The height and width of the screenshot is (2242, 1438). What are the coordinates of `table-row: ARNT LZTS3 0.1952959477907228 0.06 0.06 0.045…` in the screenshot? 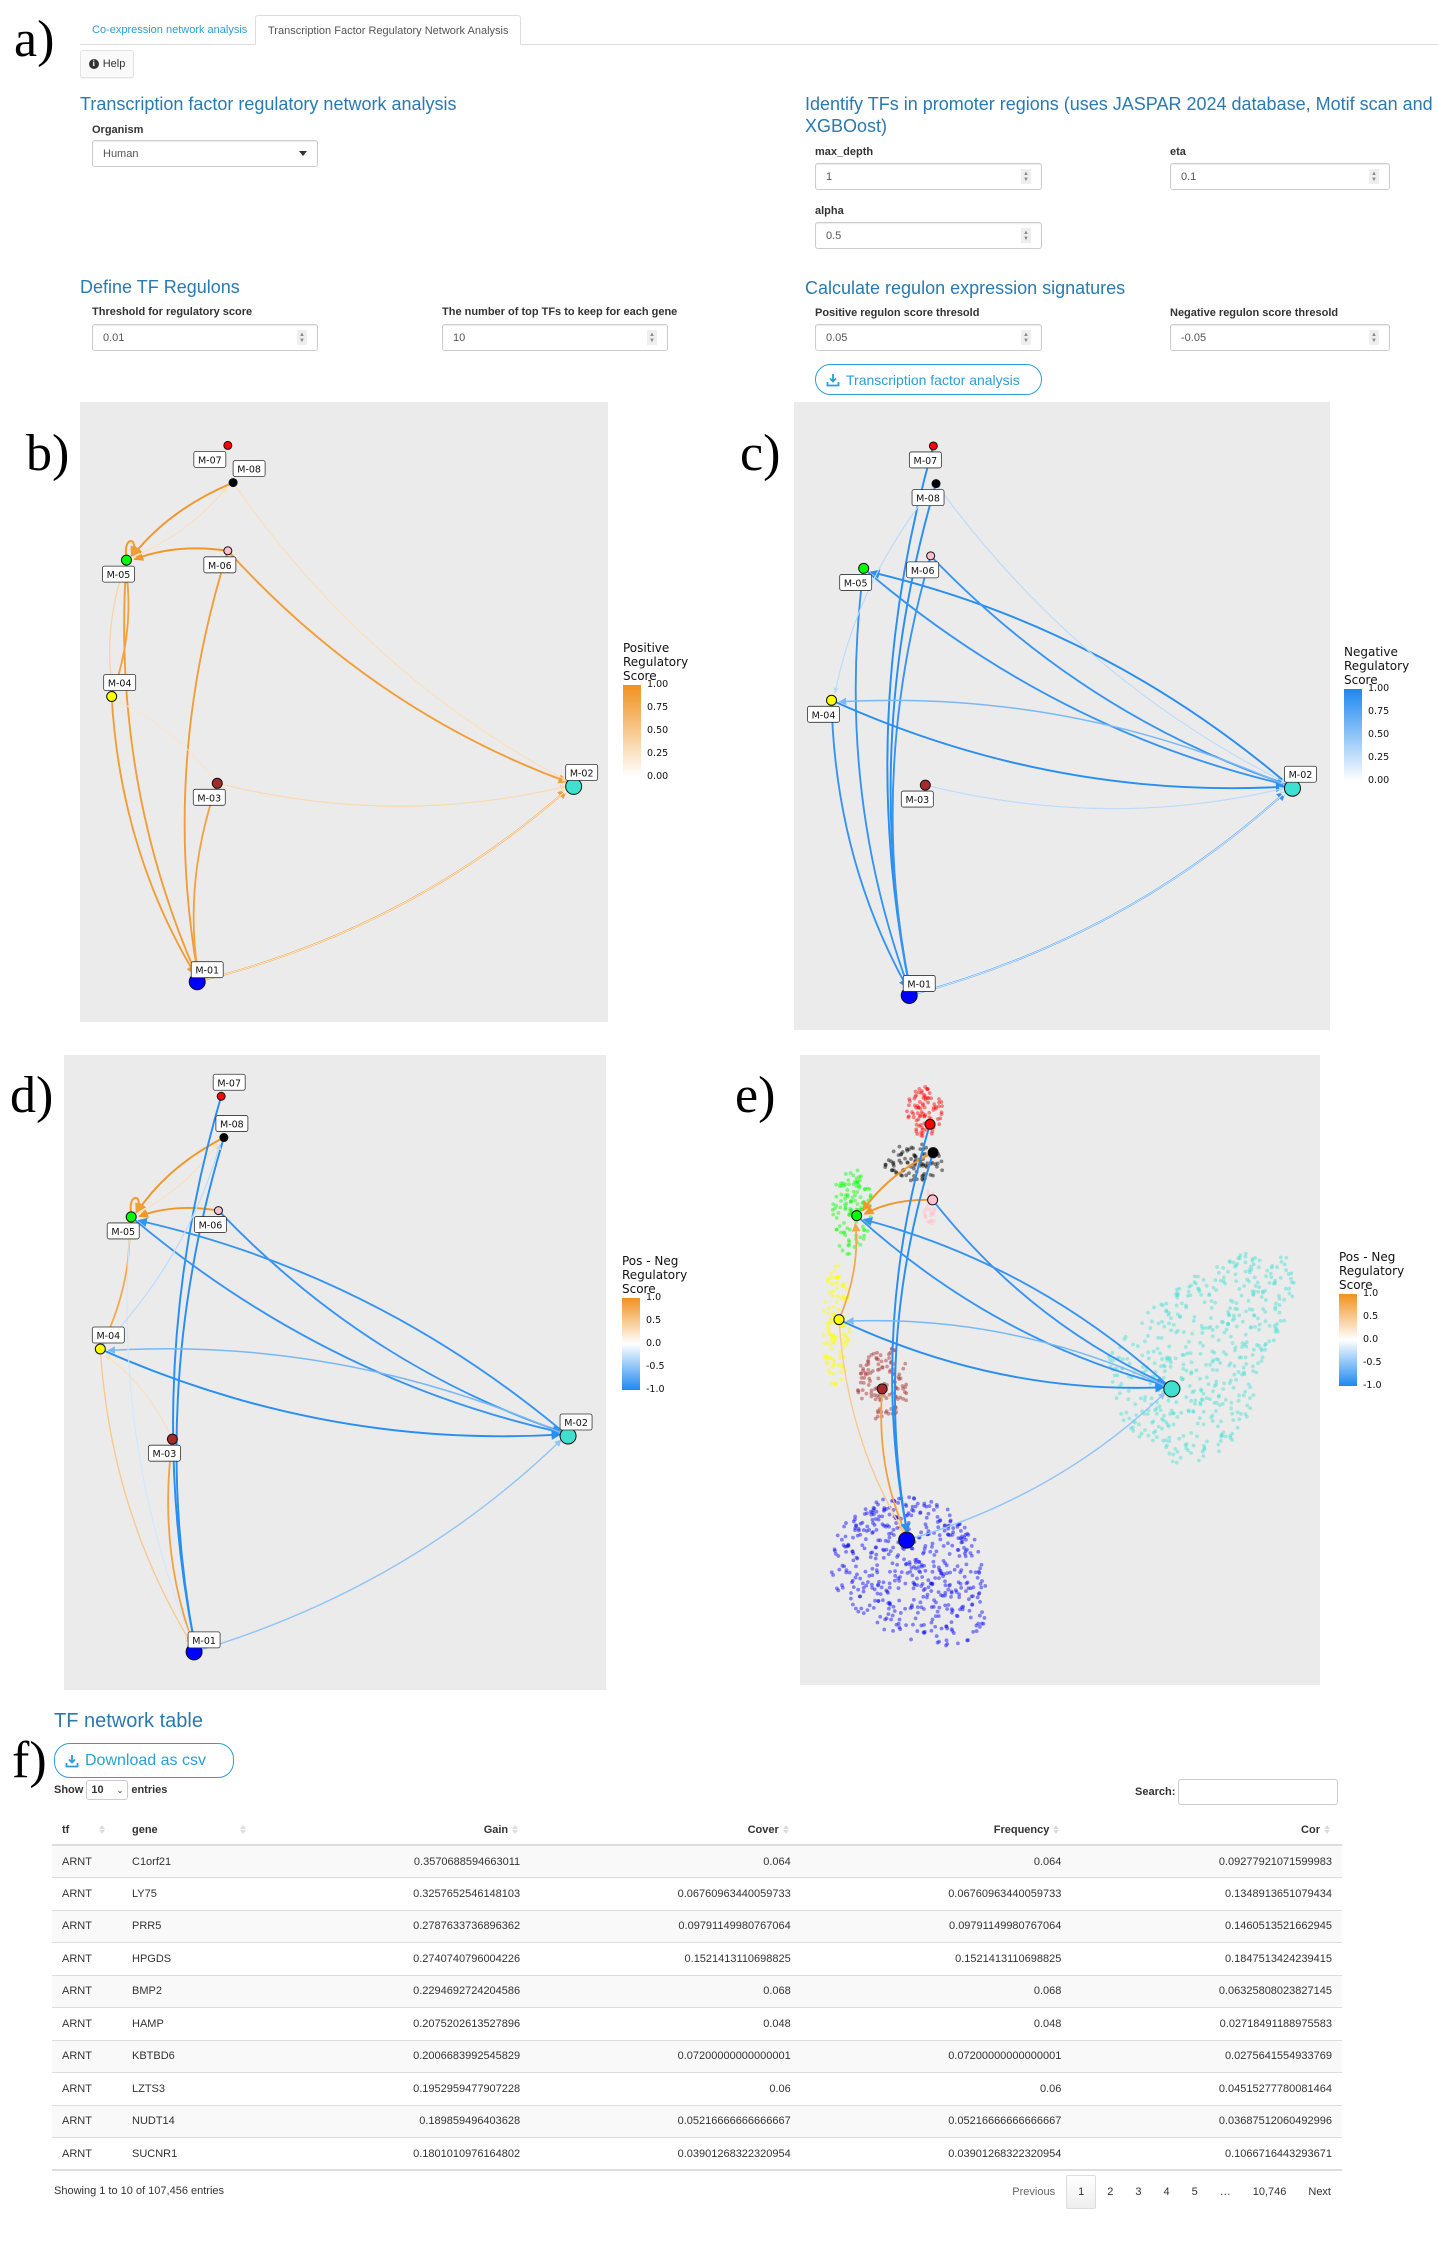 It's located at (697, 2088).